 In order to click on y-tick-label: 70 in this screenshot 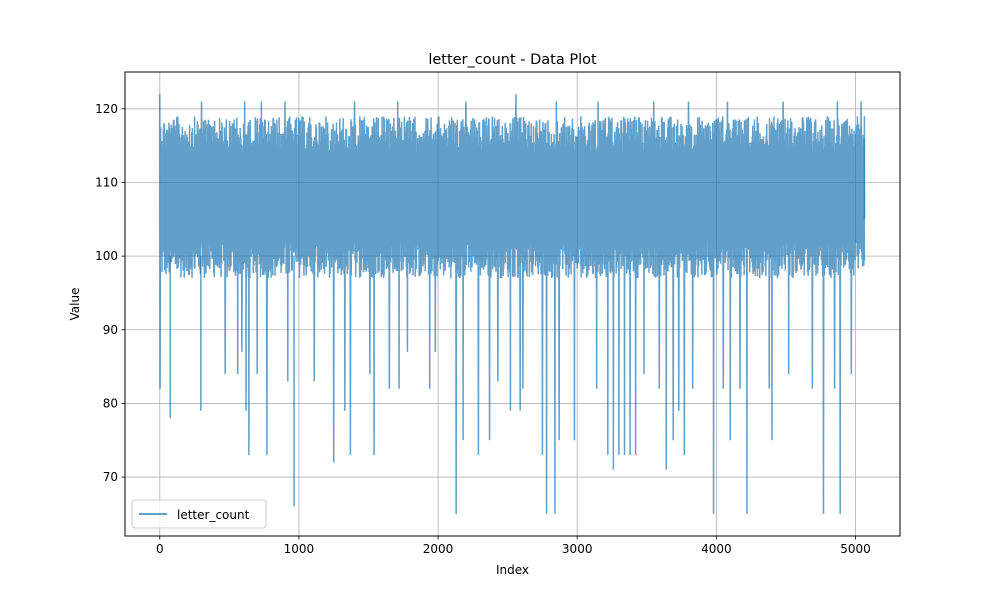, I will do `click(110, 477)`.